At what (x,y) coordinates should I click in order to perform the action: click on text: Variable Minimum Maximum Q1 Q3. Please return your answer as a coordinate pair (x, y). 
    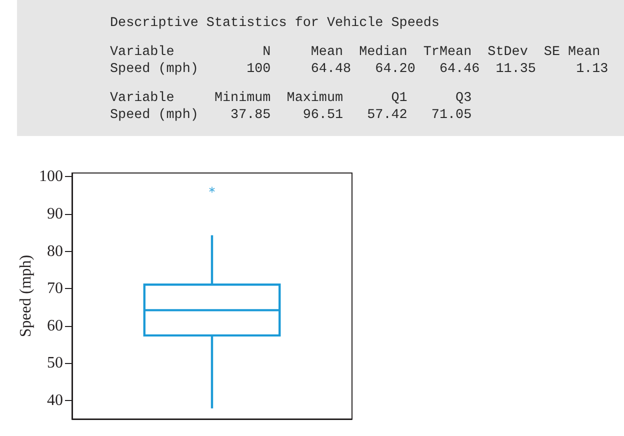
    Looking at the image, I should click on (291, 98).